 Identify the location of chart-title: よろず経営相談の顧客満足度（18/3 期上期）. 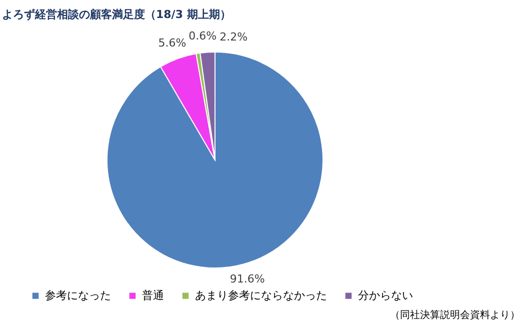
(116, 14).